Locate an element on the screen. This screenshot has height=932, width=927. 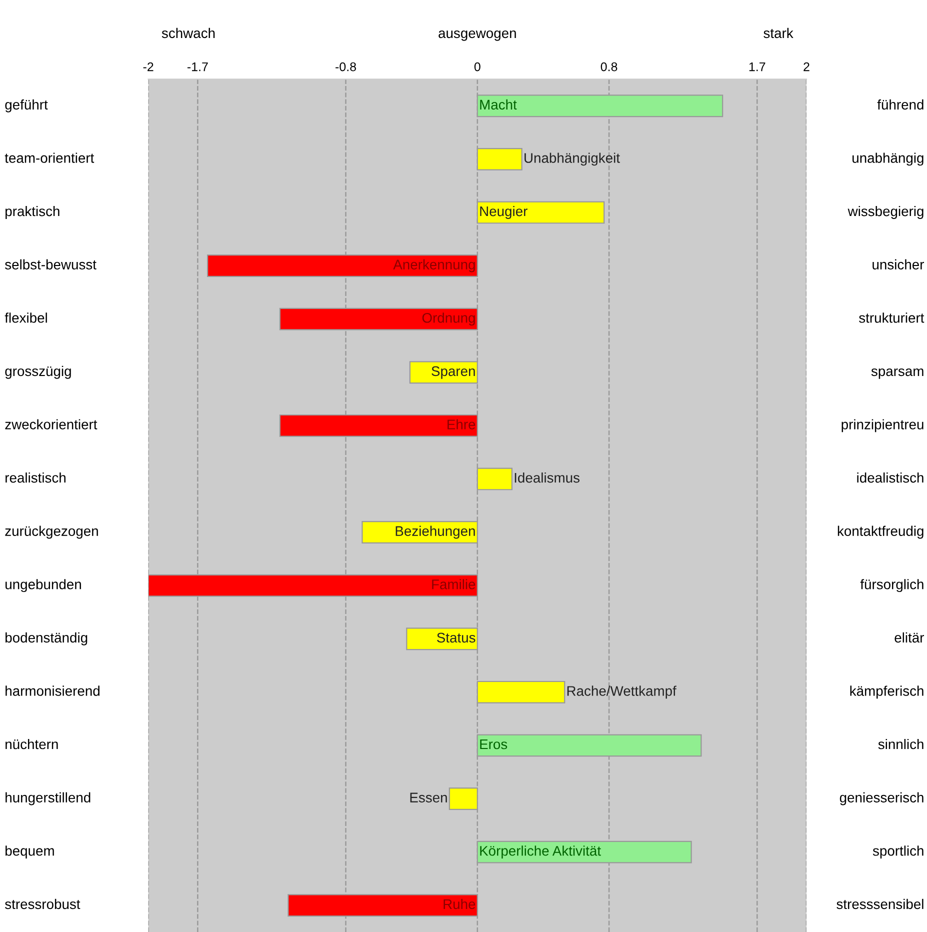
y-tick-label: bequem is located at coordinates (30, 852).